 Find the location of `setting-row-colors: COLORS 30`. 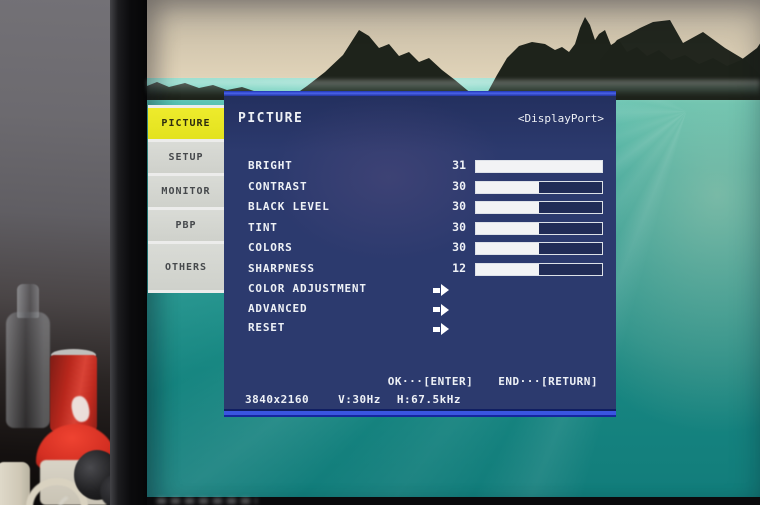

setting-row-colors: COLORS 30 is located at coordinates (420, 249).